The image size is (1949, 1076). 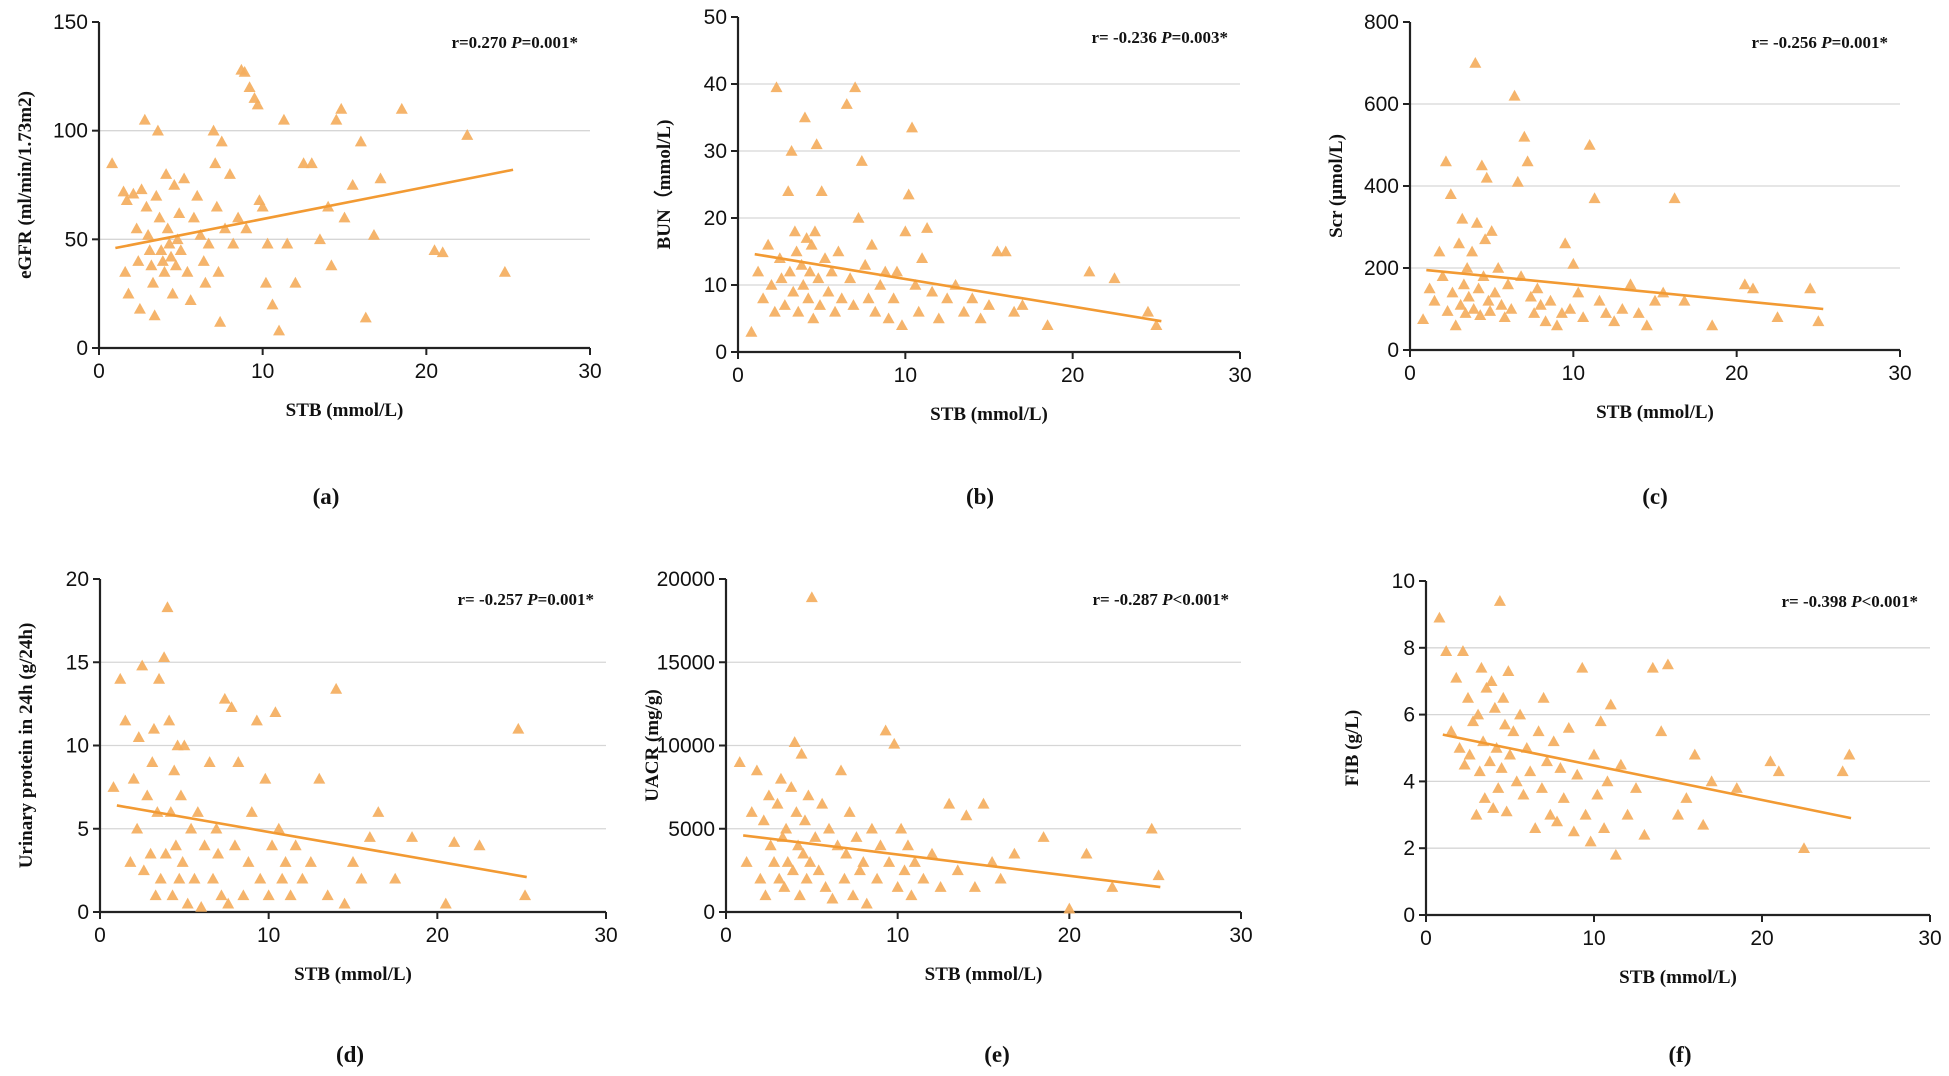 I want to click on x-tick-label: 30, so click(x=1899, y=373).